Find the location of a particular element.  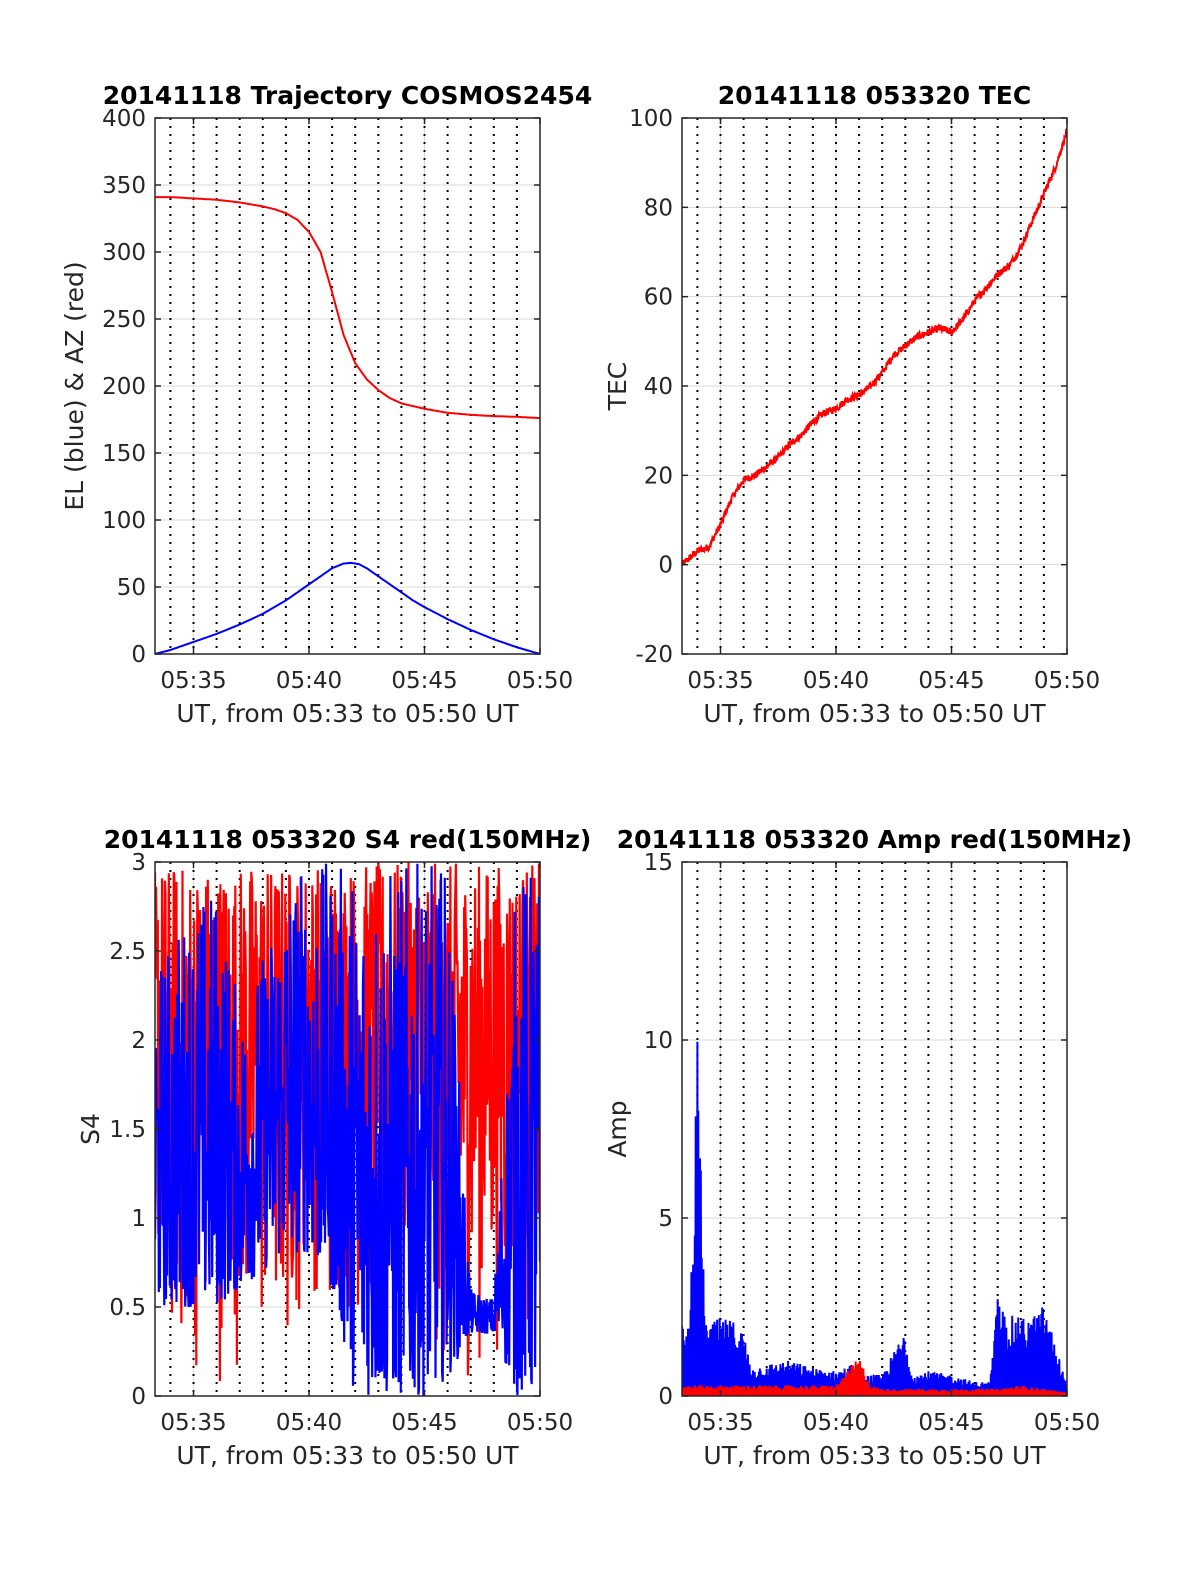

y-tick-label: 1.5 is located at coordinates (127, 1130).